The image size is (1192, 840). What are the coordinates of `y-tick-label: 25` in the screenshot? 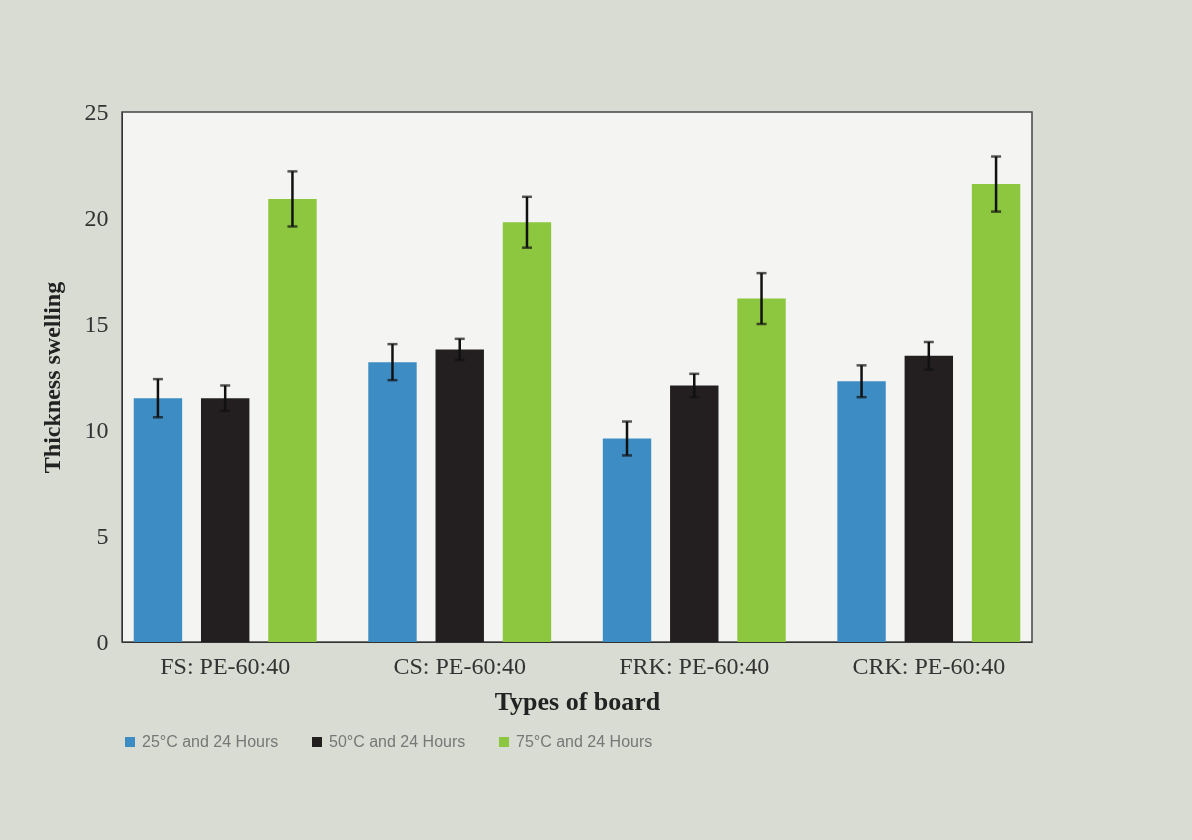 It's located at (96, 111).